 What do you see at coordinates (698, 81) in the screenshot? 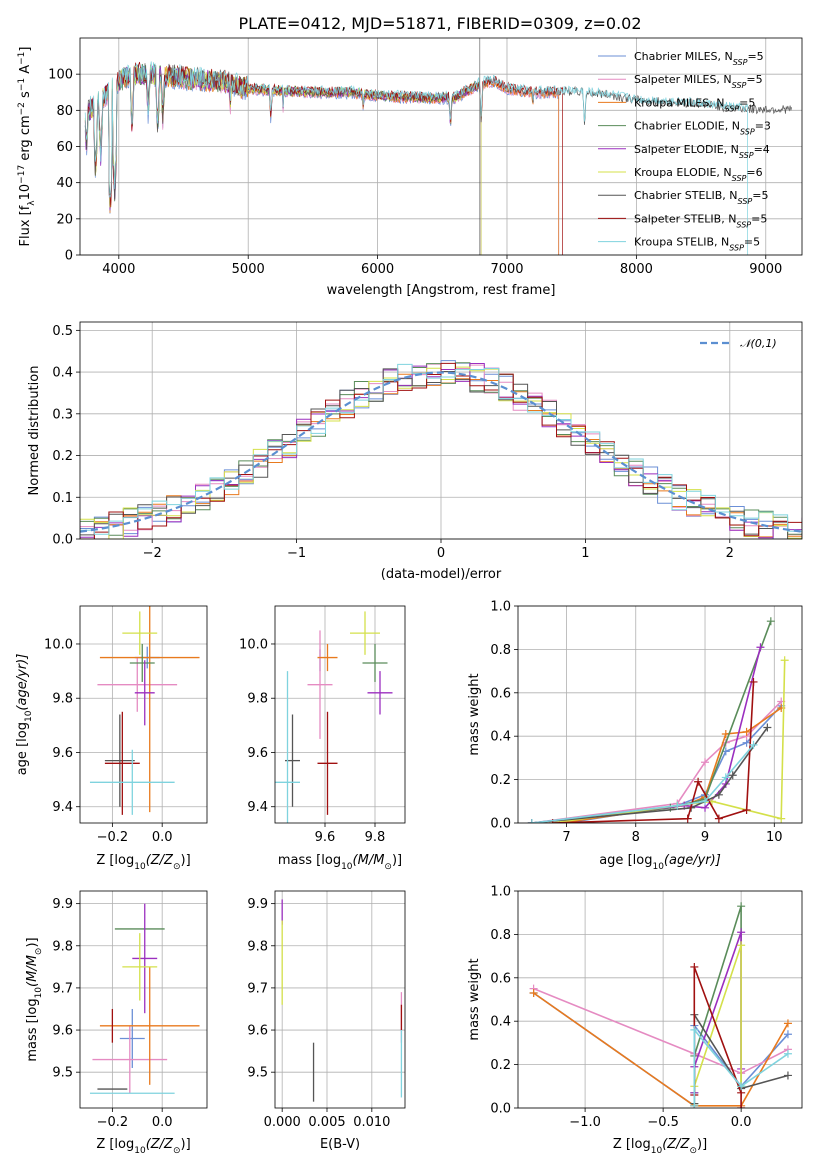
I see `legend-entry-salpeter_miles: Salpeter MILES, NSSP=5` at bounding box center [698, 81].